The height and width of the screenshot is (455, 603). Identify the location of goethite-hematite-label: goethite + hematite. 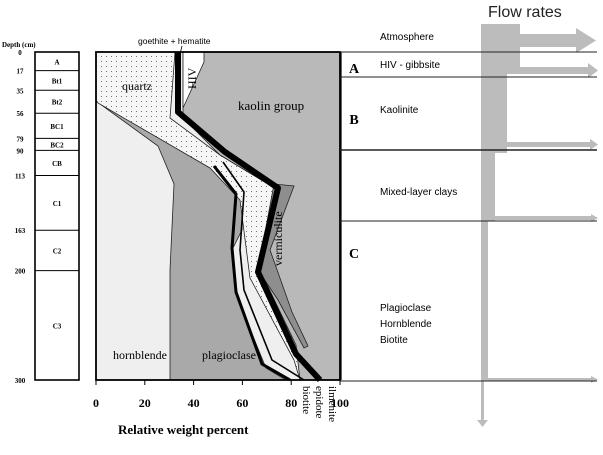
(174, 41).